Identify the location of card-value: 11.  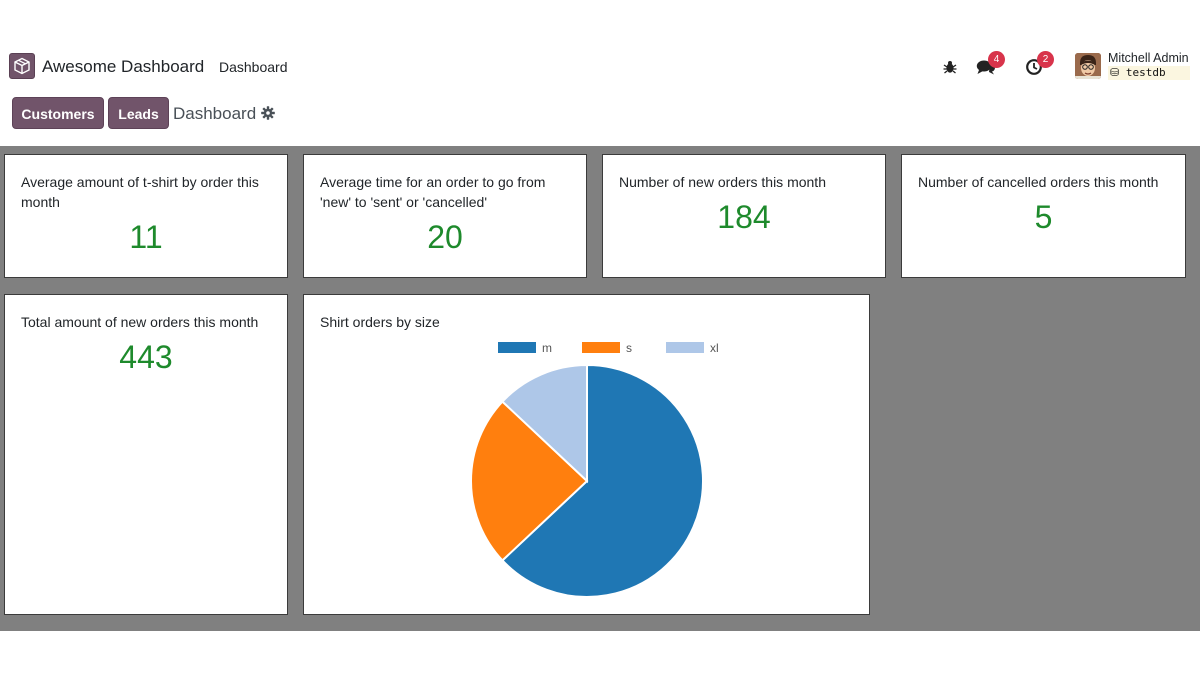
(146, 237).